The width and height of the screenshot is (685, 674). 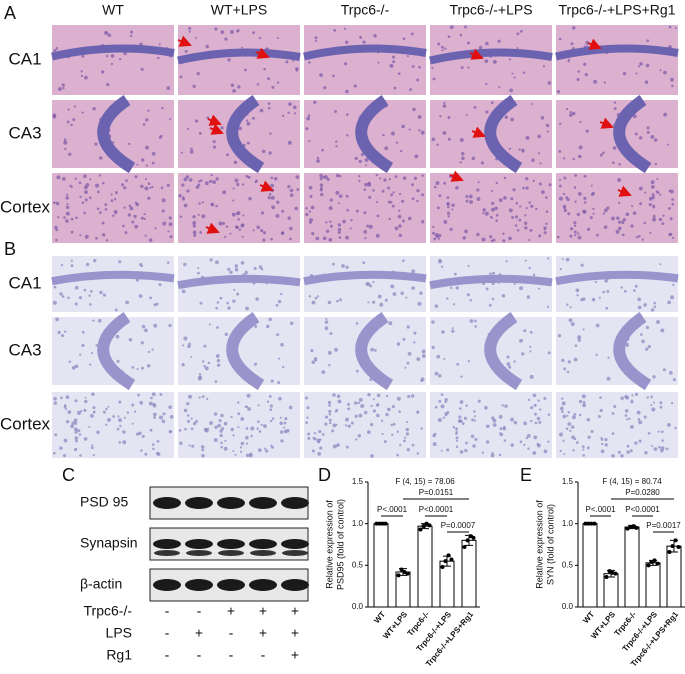 I want to click on band, so click(x=167, y=544).